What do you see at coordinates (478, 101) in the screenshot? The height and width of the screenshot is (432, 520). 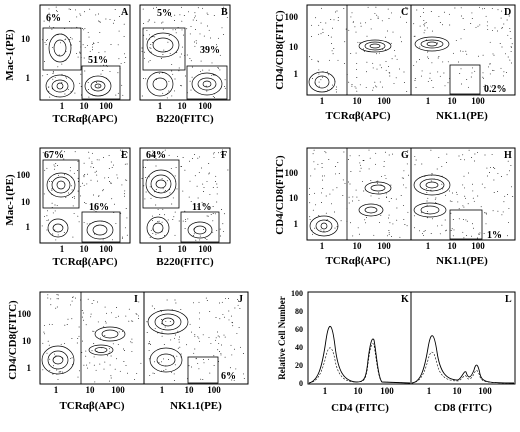 I see `xtick-d-100: 100` at bounding box center [478, 101].